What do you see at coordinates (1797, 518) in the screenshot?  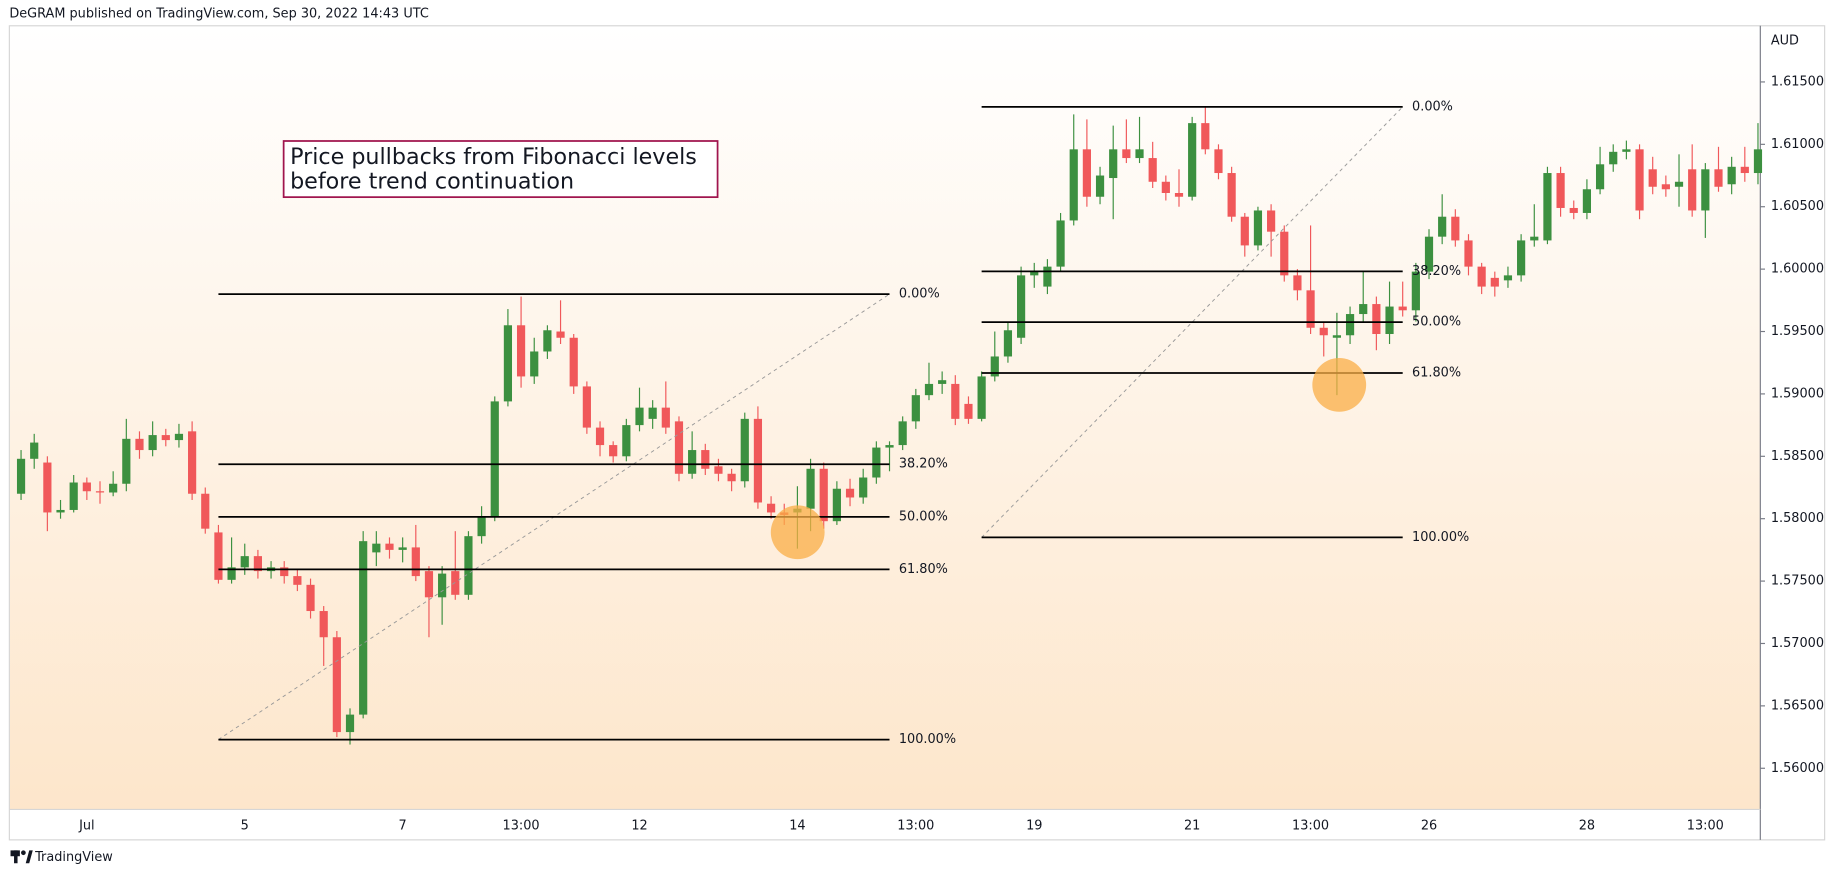 I see `y-tick-label: 1.58000` at bounding box center [1797, 518].